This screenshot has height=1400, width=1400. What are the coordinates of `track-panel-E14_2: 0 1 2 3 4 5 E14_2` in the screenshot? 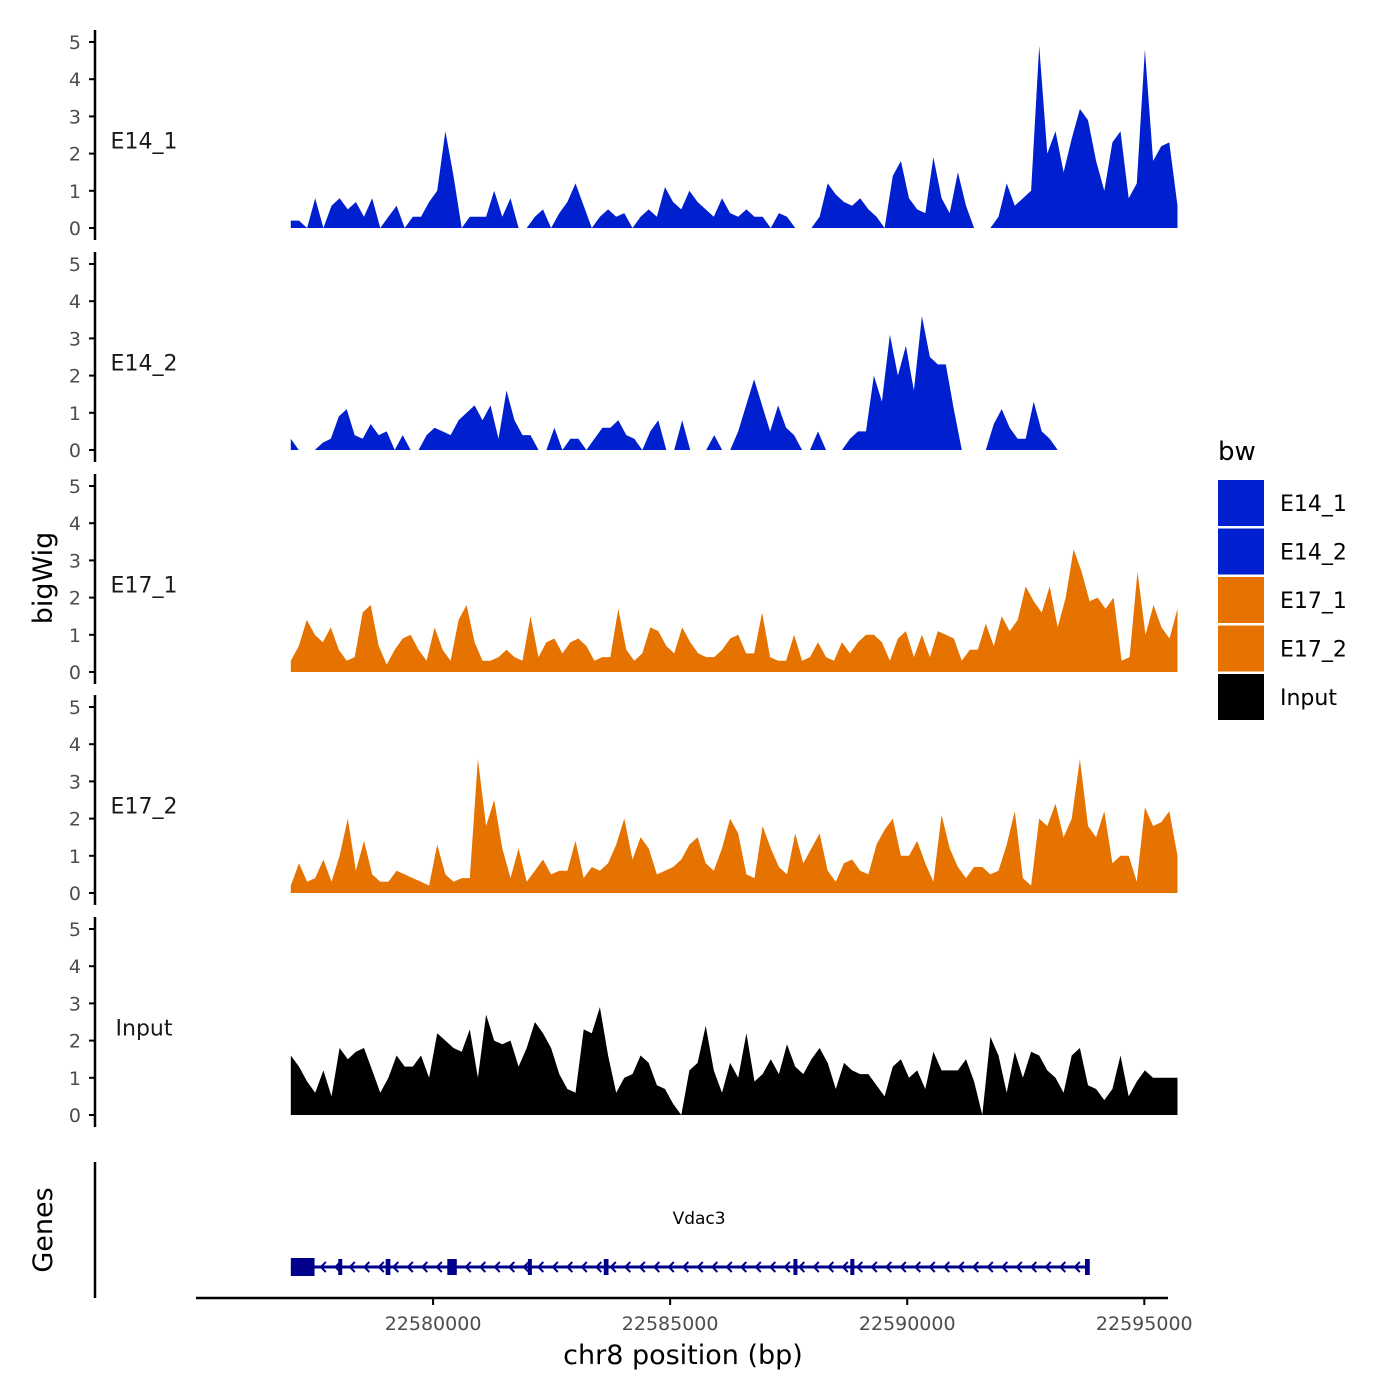 It's located at (623, 357).